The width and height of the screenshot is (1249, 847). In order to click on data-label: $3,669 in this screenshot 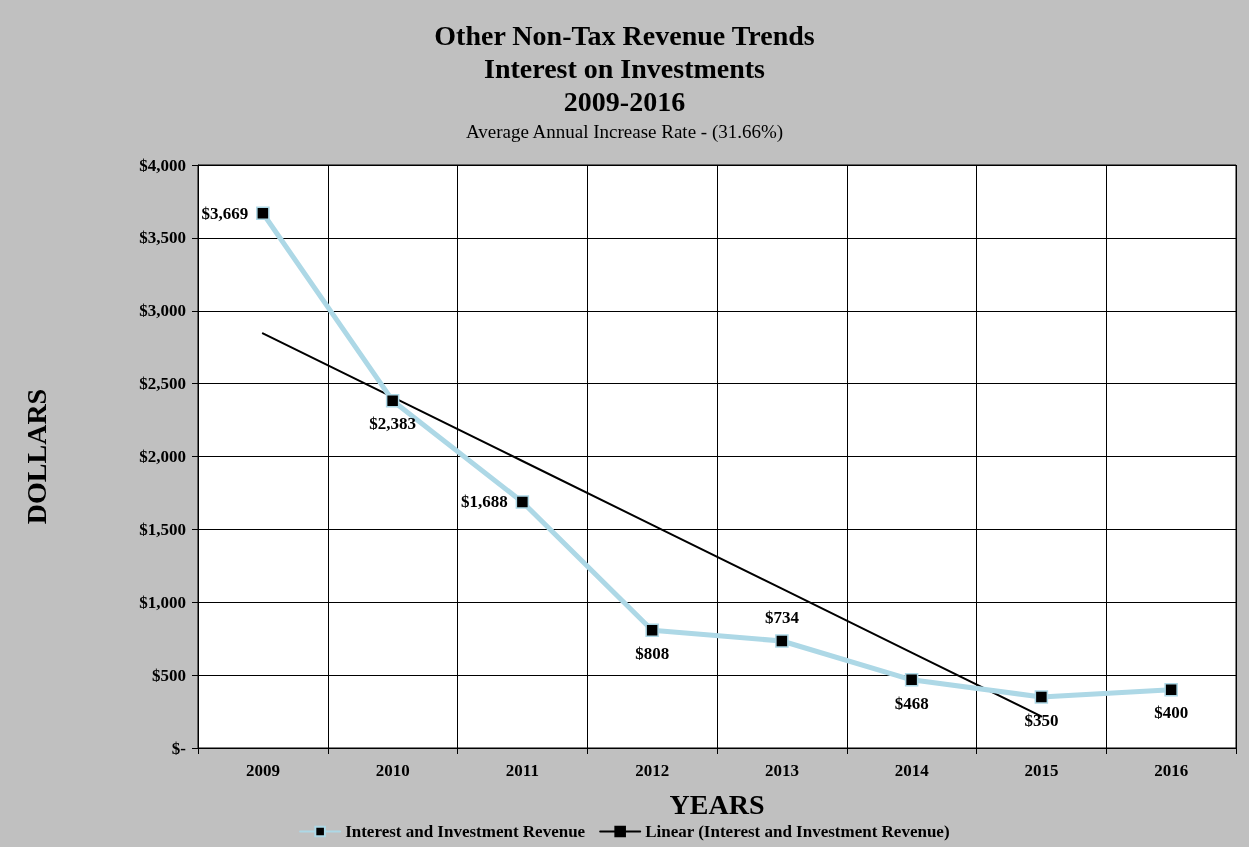, I will do `click(225, 213)`.